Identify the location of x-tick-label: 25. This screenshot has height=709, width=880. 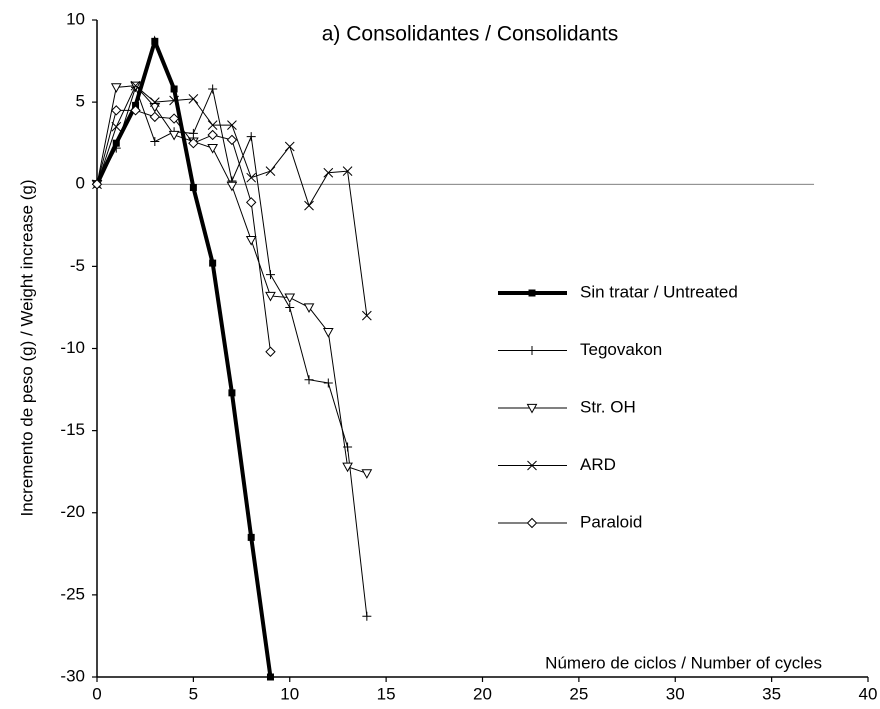
(578, 693).